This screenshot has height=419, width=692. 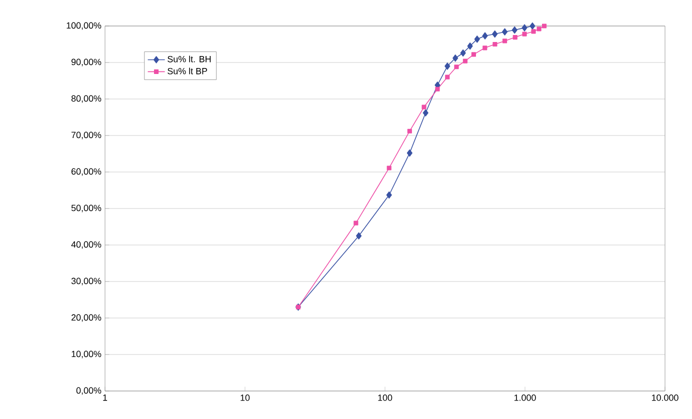 What do you see at coordinates (188, 71) in the screenshot?
I see `legend-label: Su% lt BP` at bounding box center [188, 71].